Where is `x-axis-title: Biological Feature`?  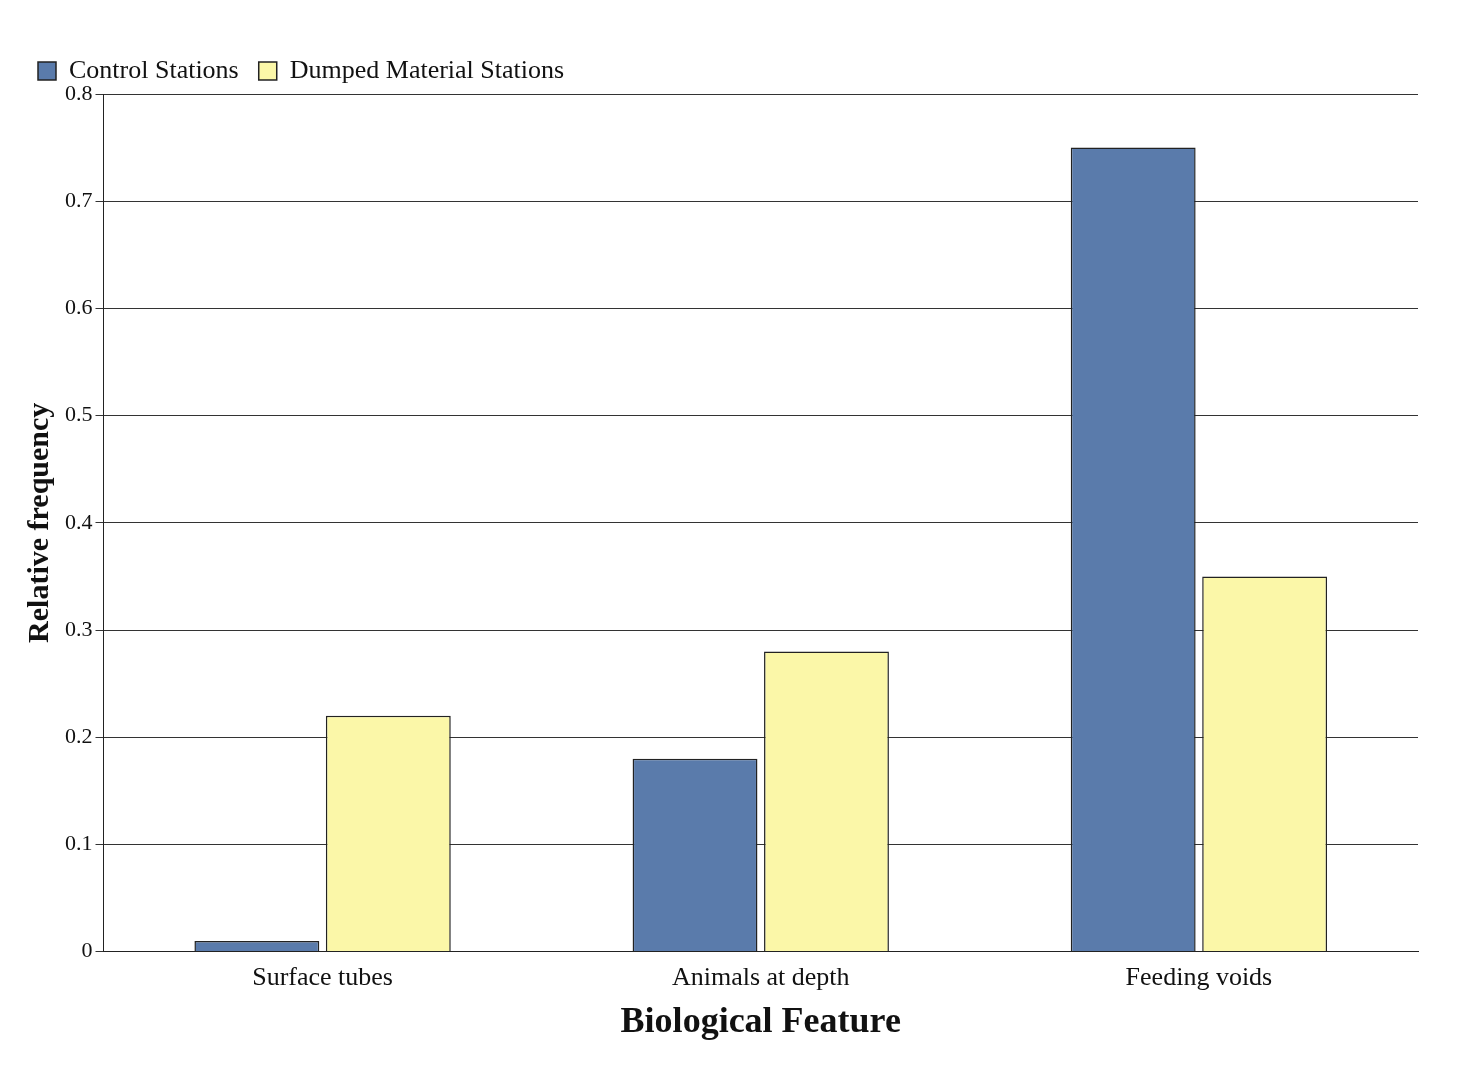
x-axis-title: Biological Feature is located at coordinates (760, 1019).